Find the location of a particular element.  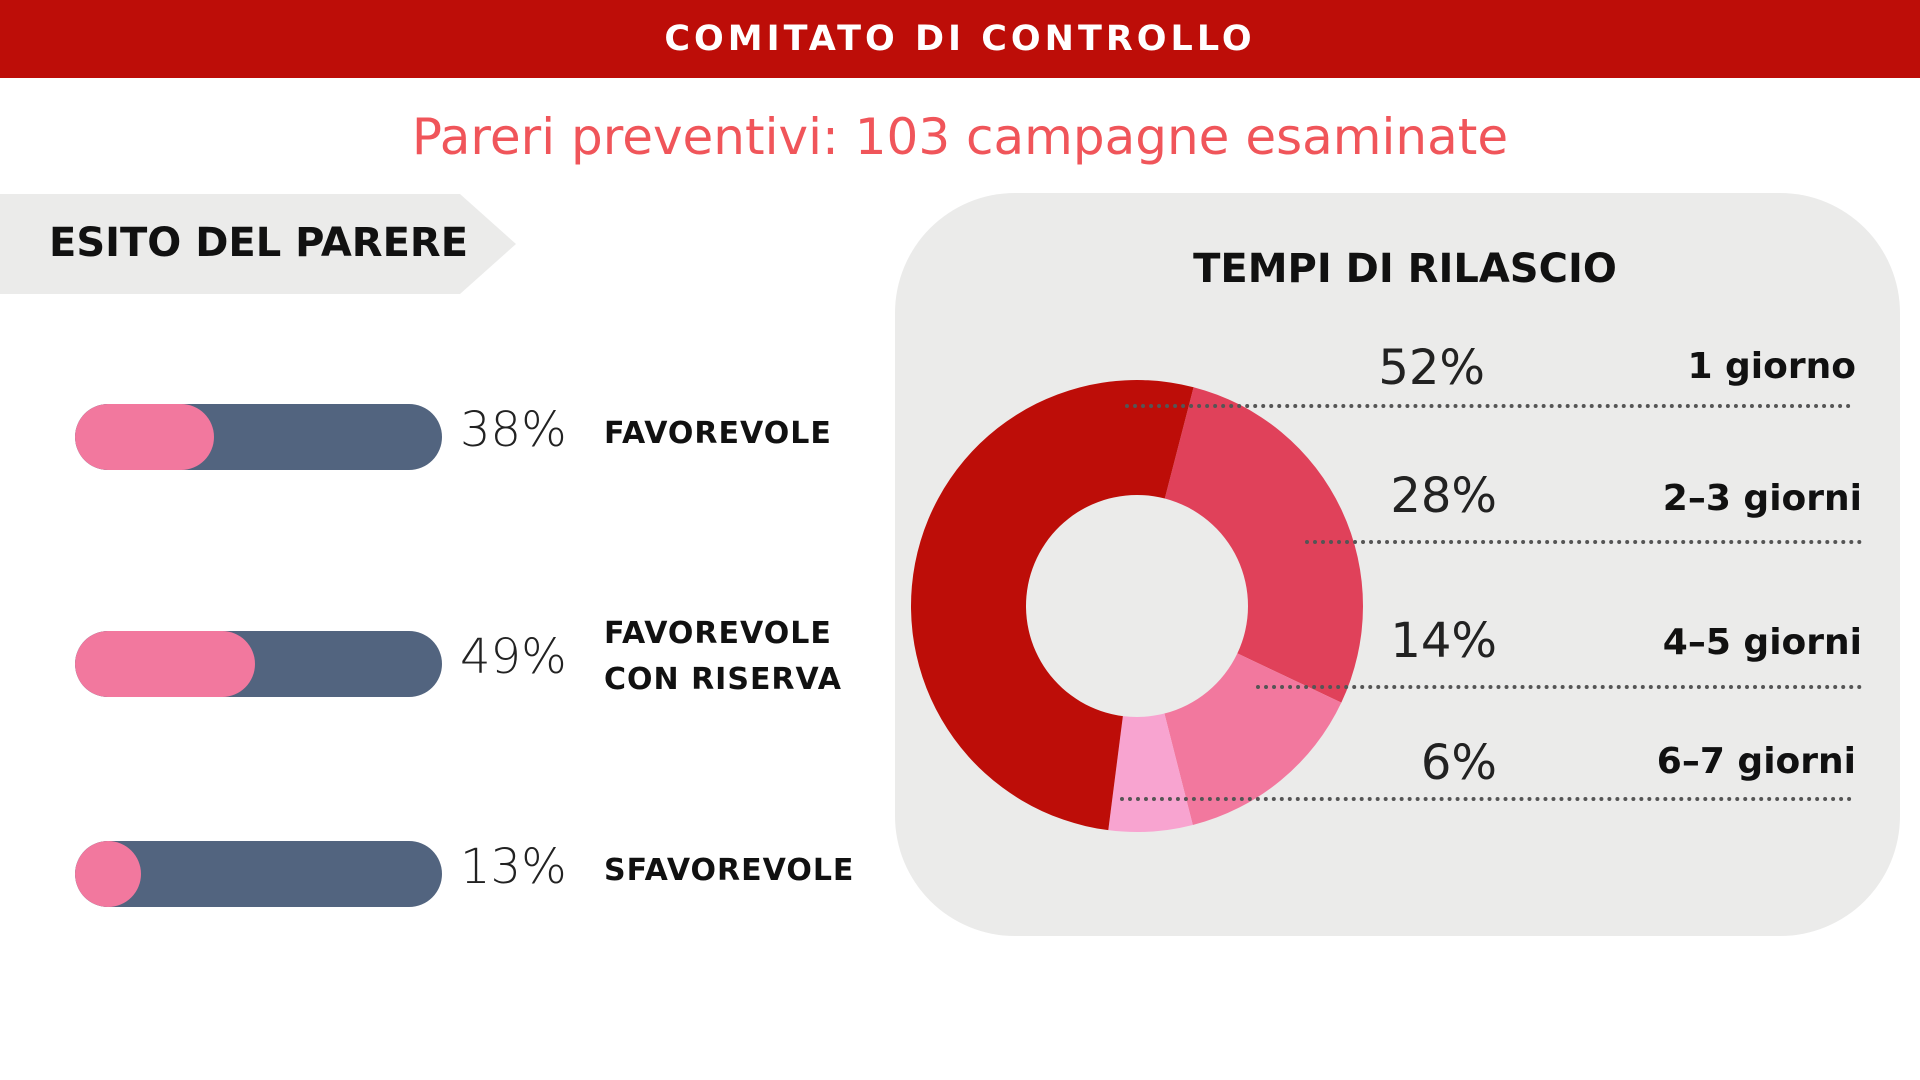

header-bar: COMITATO DI CONTROLLO is located at coordinates (960, 39).